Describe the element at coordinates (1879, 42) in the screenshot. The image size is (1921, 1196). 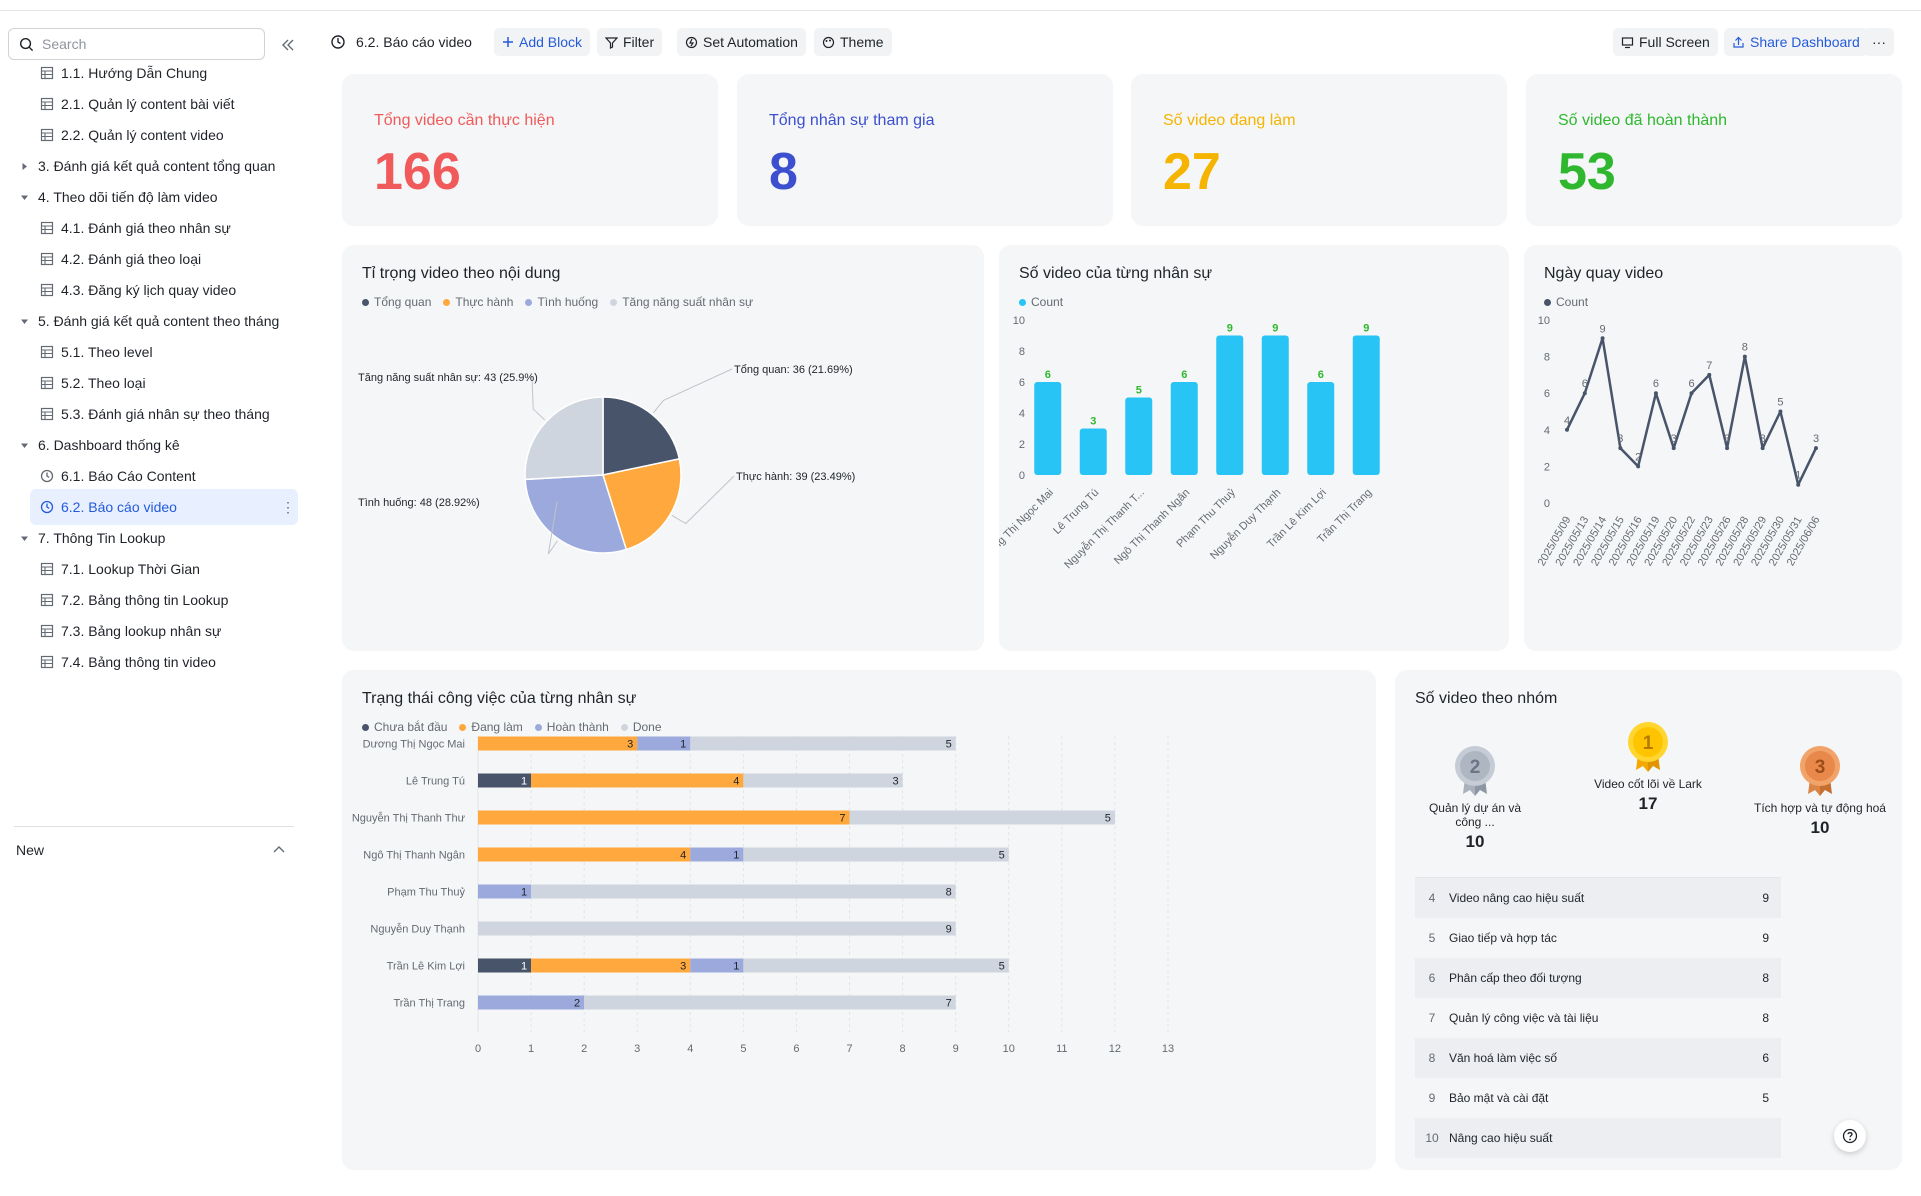
I see `more-options-button: ···` at that location.